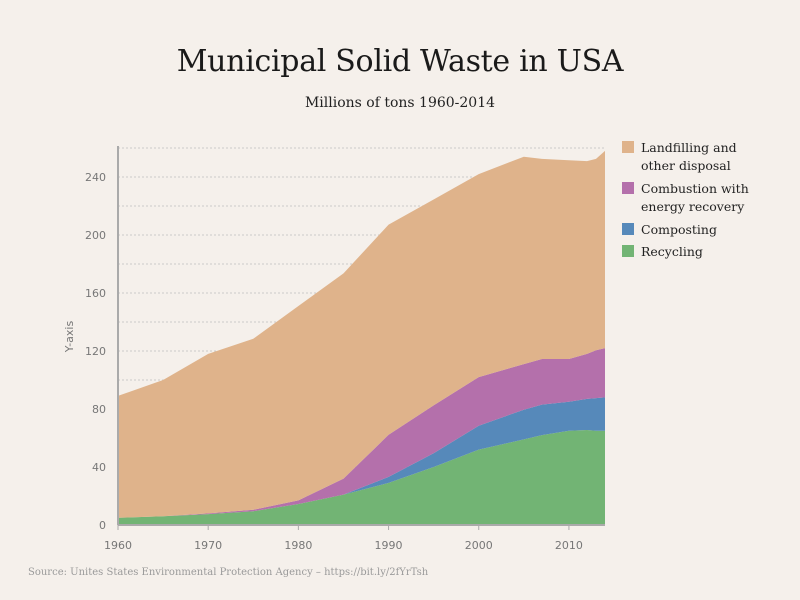 This screenshot has width=800, height=600. Describe the element at coordinates (99, 467) in the screenshot. I see `y-tick-label: 40` at that location.